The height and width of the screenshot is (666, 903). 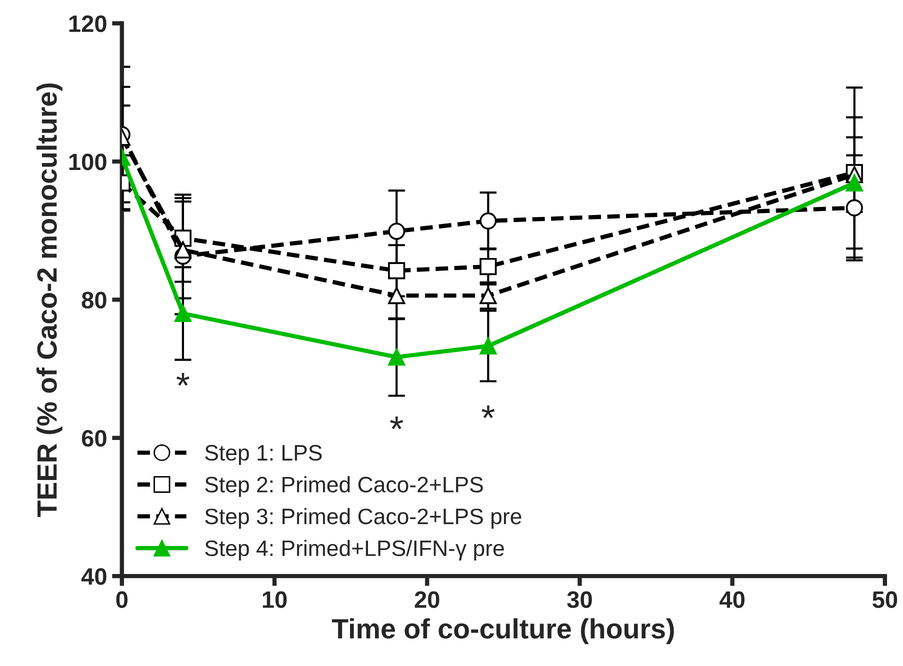 What do you see at coordinates (87, 23) in the screenshot?
I see `y-tick-label: 120` at bounding box center [87, 23].